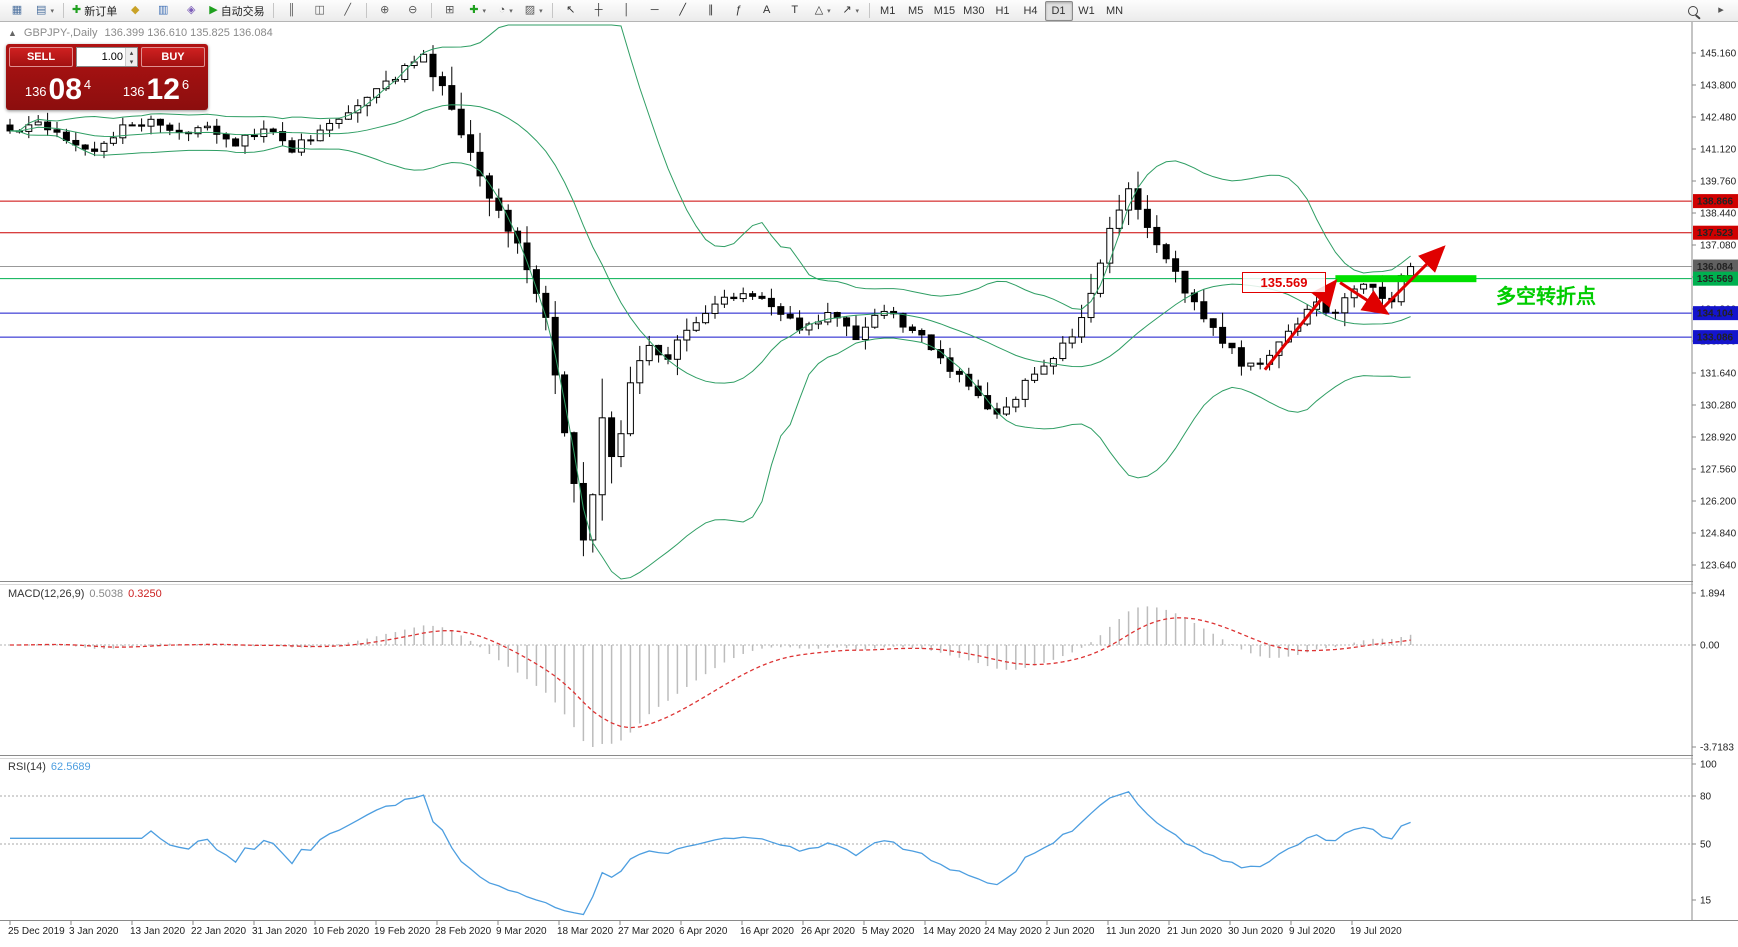 Image resolution: width=1738 pixels, height=947 pixels. Describe the element at coordinates (191, 11) in the screenshot. I see `navigator-button: ◈` at that location.